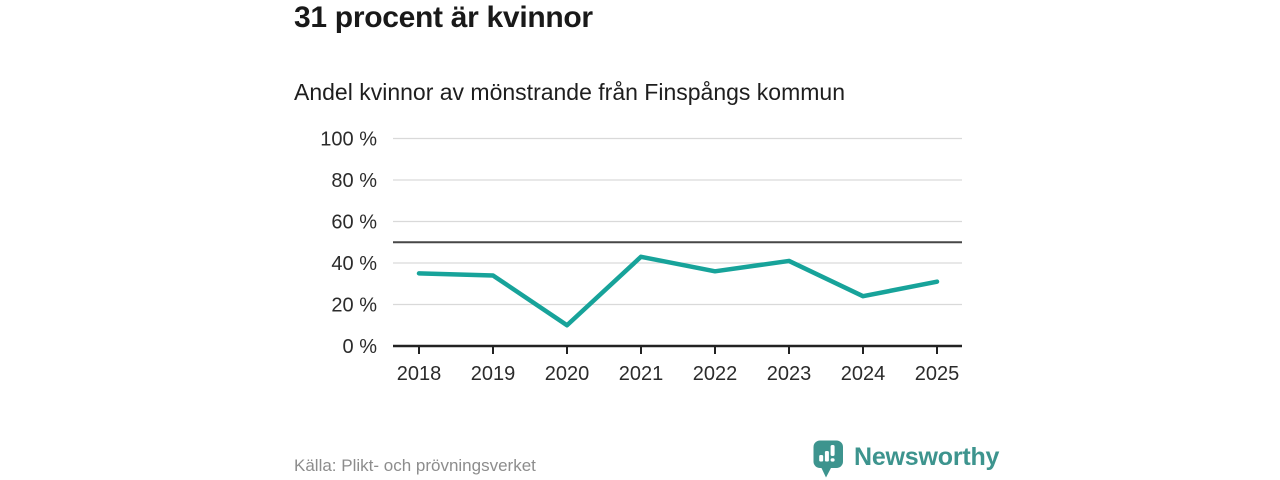 The width and height of the screenshot is (1280, 480). I want to click on newsworthy-logo: Newsworthy, so click(906, 459).